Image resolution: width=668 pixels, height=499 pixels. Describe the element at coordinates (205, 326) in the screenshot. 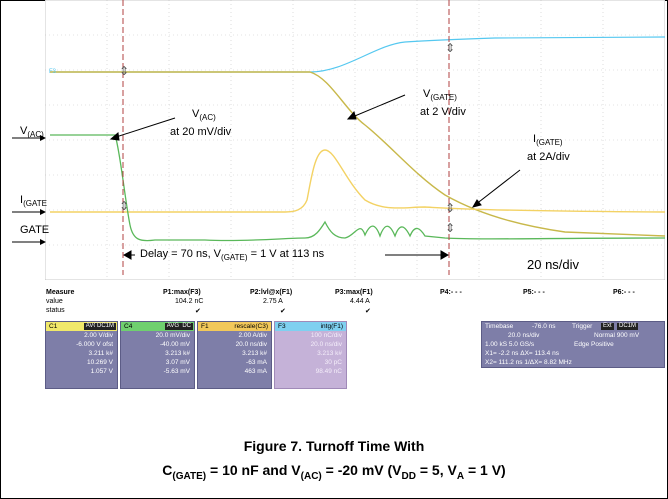

I see `channel-name: F1` at that location.